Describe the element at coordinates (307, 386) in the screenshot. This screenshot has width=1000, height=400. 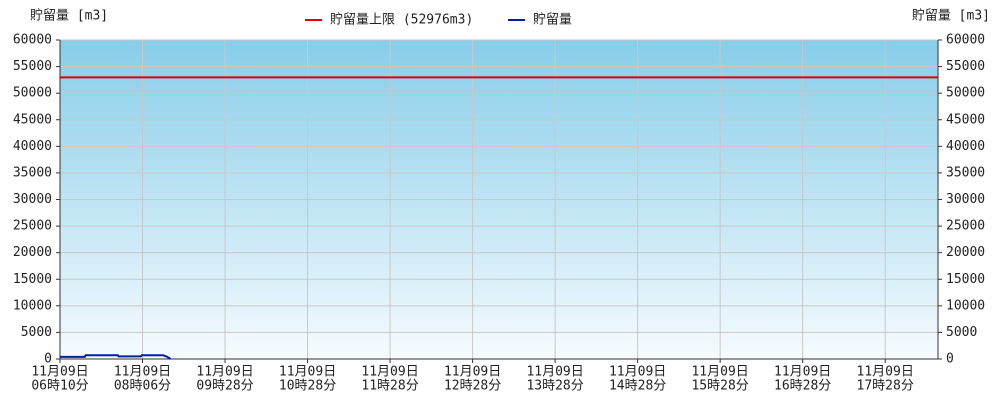
I see `x-tick-label: 10時28分` at that location.